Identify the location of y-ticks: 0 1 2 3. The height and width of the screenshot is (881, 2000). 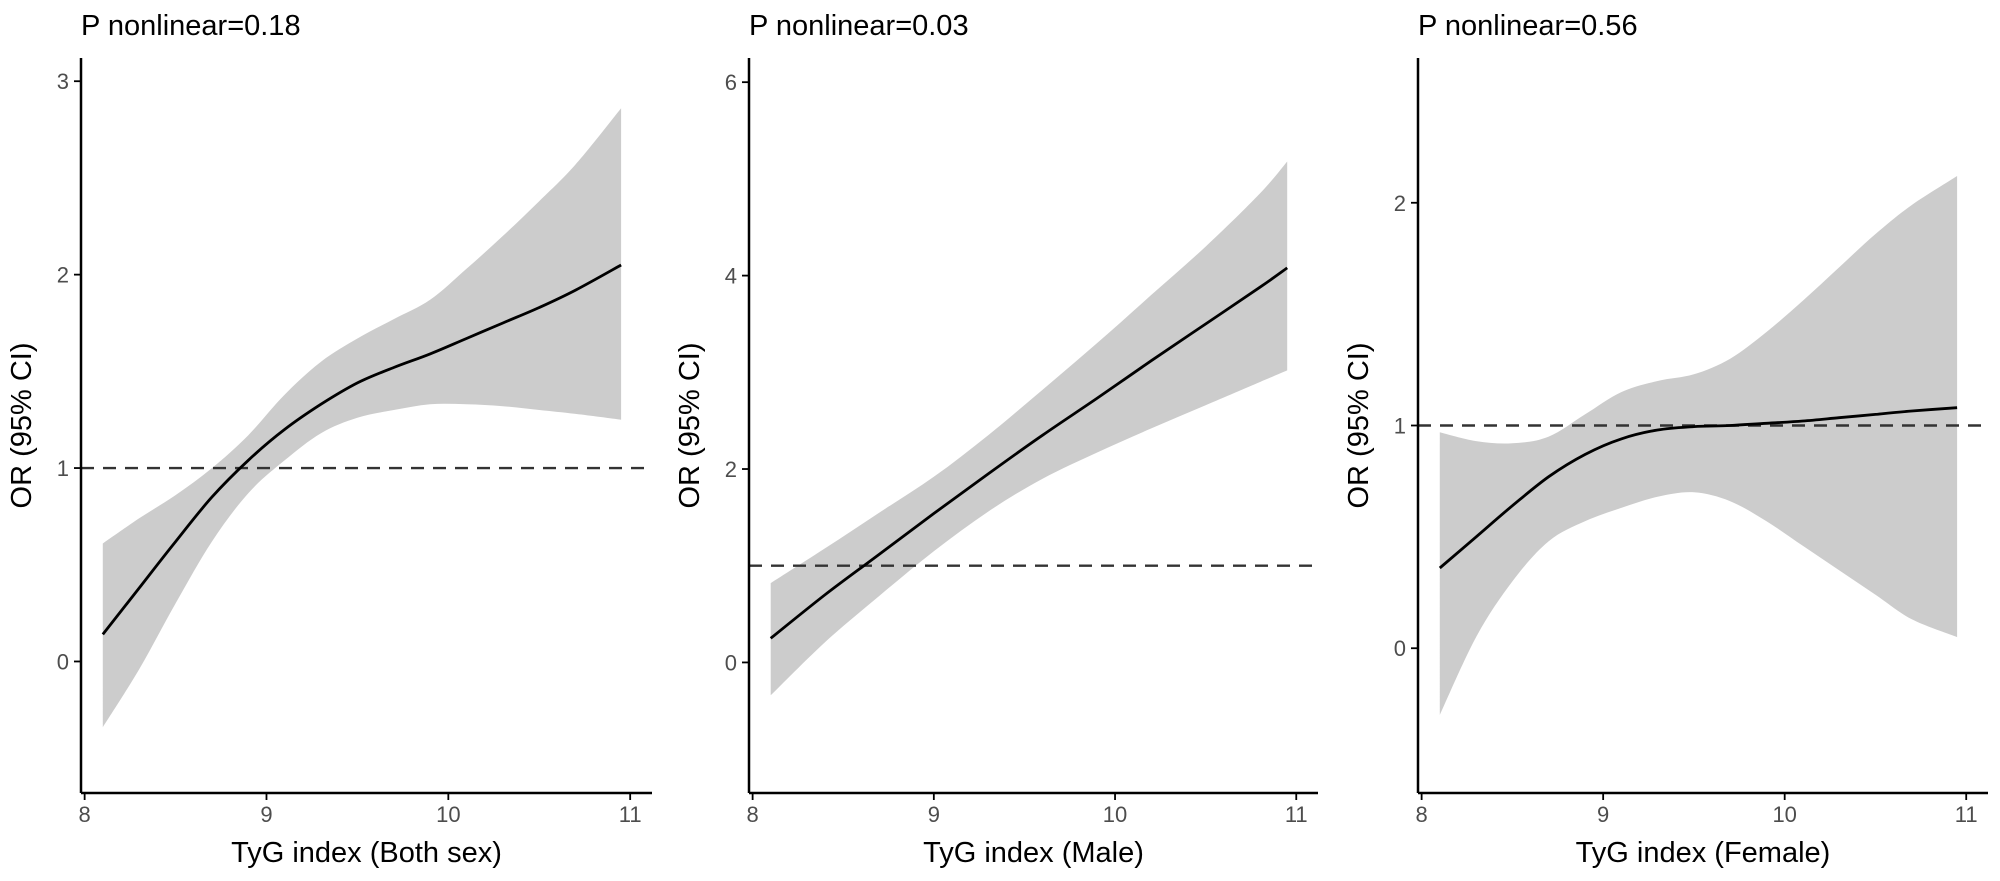
(69, 371).